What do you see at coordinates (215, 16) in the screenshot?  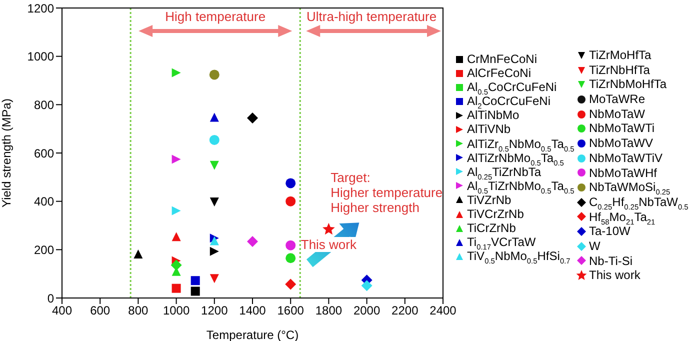 I see `annotation: High temperature` at bounding box center [215, 16].